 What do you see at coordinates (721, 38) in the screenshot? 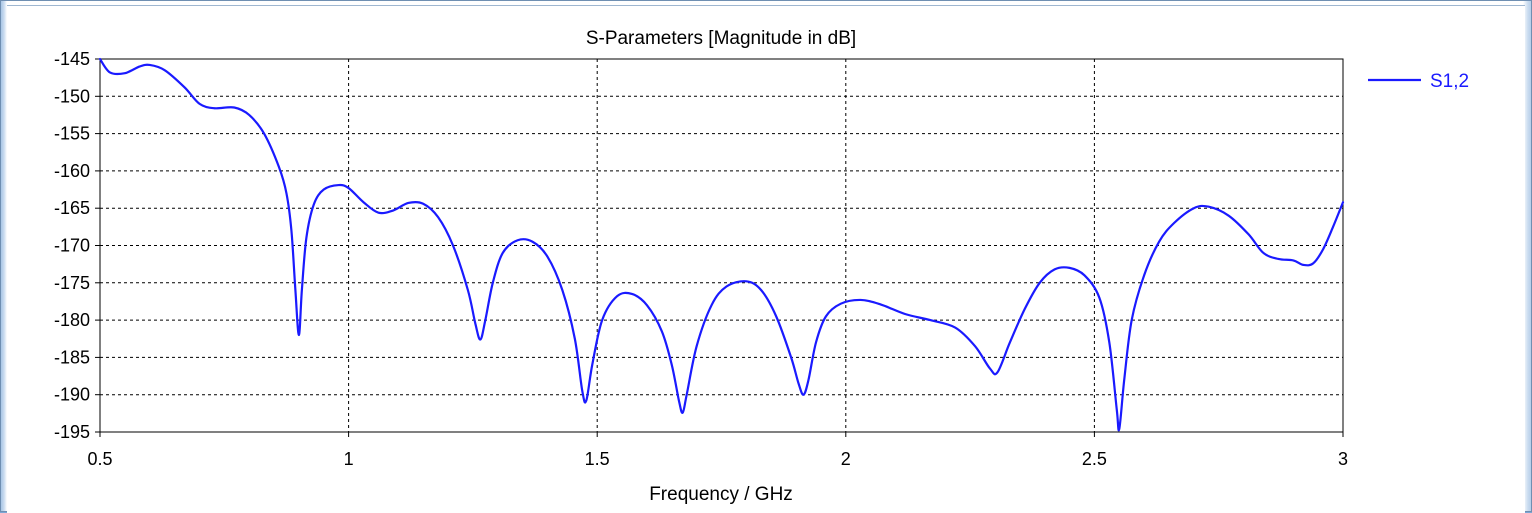
I see `chart-title: S-Parameters [Magnitude in dB]` at bounding box center [721, 38].